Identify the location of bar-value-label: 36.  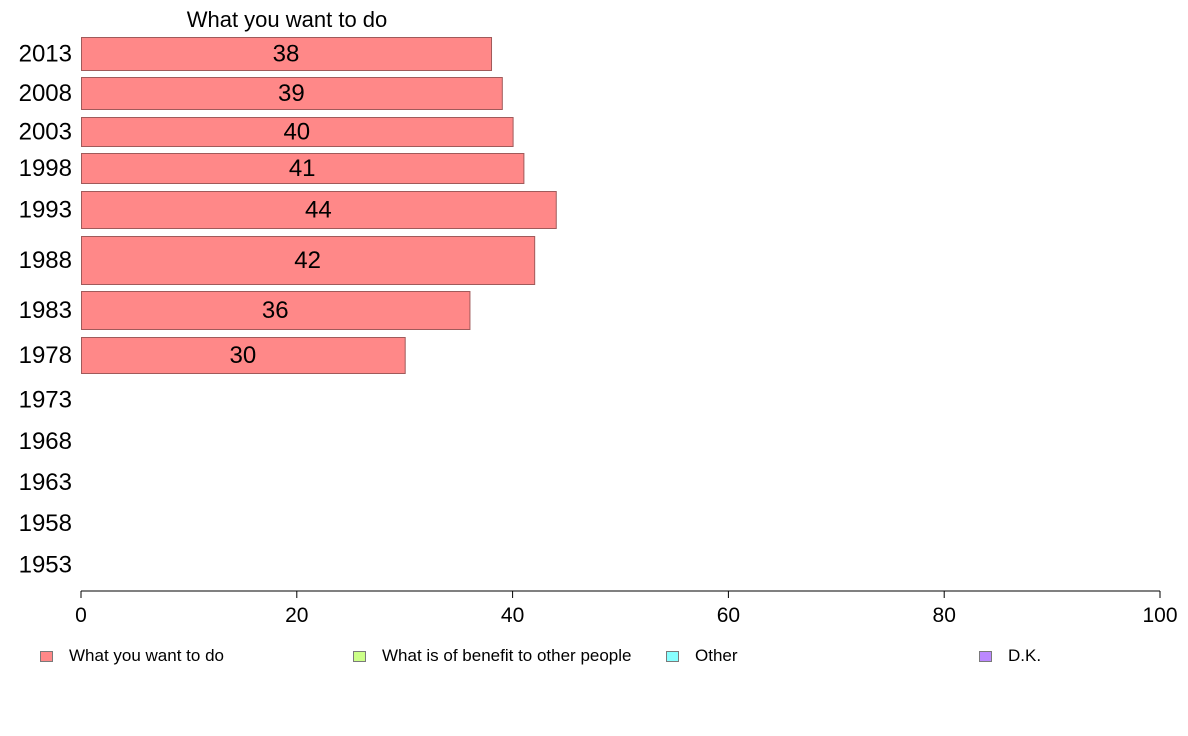
(275, 310).